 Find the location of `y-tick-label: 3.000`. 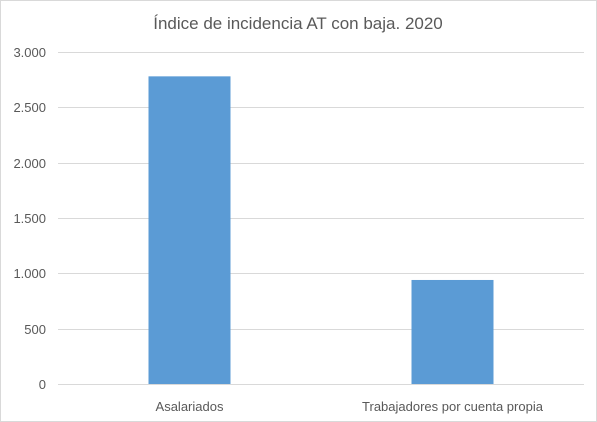

y-tick-label: 3.000 is located at coordinates (29, 52).